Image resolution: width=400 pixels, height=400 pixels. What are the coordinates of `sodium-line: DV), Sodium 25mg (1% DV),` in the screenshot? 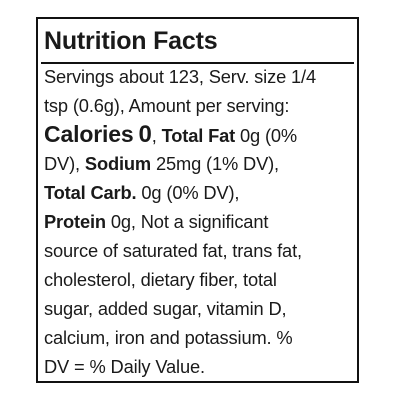 It's located at (200, 163).